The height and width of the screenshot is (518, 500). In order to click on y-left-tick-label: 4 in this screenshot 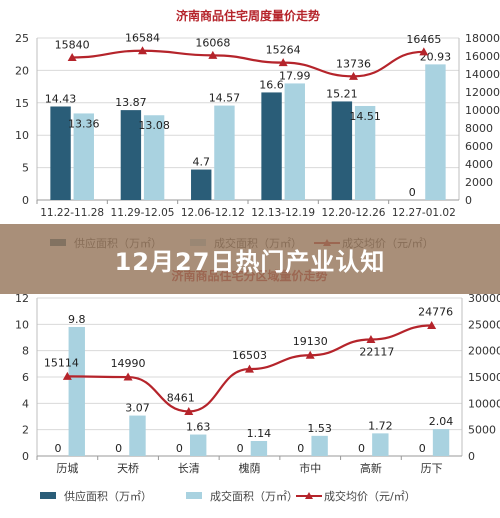, I will do `click(25, 403)`.